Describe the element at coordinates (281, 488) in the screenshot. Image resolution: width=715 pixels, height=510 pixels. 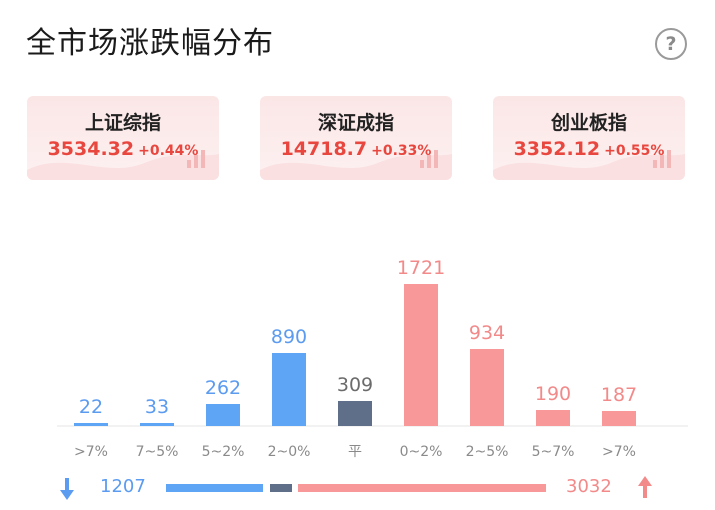
I see `flat-ratio-bar` at that location.